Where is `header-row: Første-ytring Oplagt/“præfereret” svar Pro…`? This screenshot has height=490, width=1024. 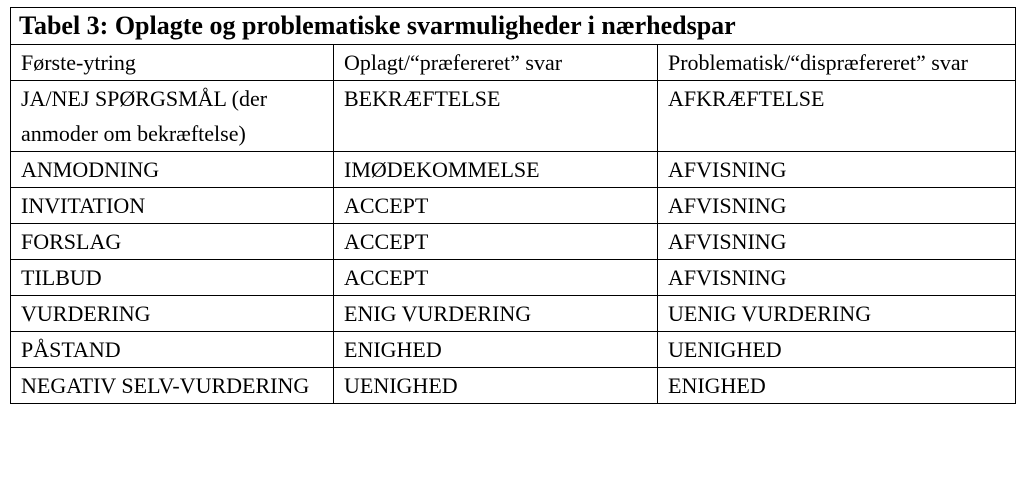
header-row: Første-ytring Oplagt/“præfereret” svar Pro… is located at coordinates (513, 62).